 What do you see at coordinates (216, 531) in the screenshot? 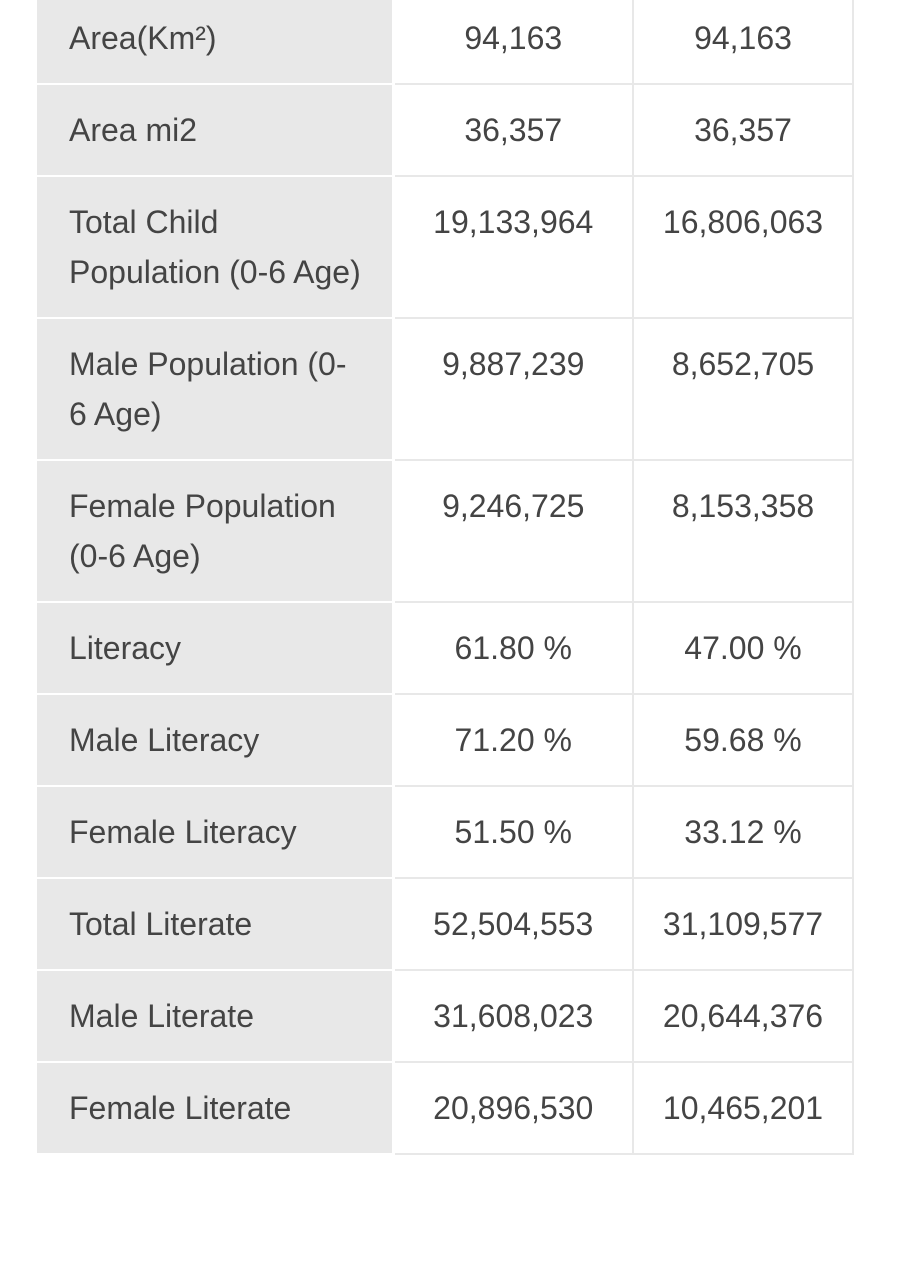
I see `row-label: Female Population (0-6 Age)` at bounding box center [216, 531].